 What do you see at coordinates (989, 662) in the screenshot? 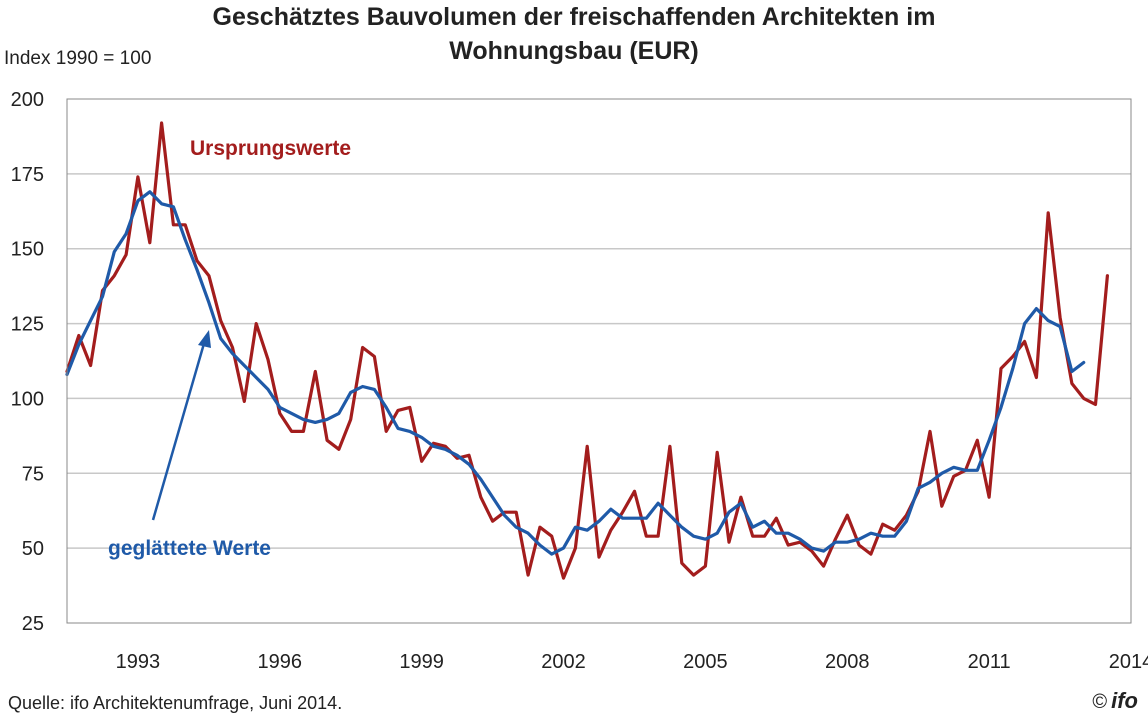
I see `x-tick-label: 2011` at bounding box center [989, 662].